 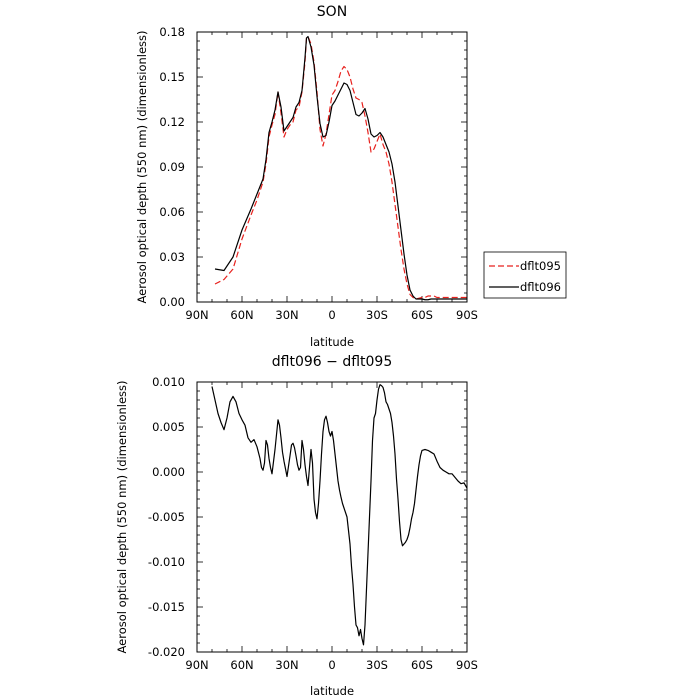 What do you see at coordinates (540, 266) in the screenshot?
I see `legend-label-dflt095: dflt095` at bounding box center [540, 266].